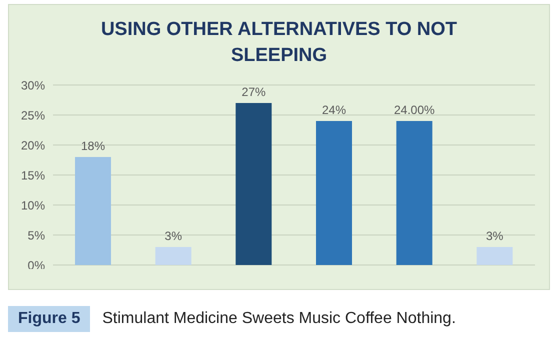  What do you see at coordinates (49, 319) in the screenshot?
I see `caption: Figure 5` at bounding box center [49, 319].